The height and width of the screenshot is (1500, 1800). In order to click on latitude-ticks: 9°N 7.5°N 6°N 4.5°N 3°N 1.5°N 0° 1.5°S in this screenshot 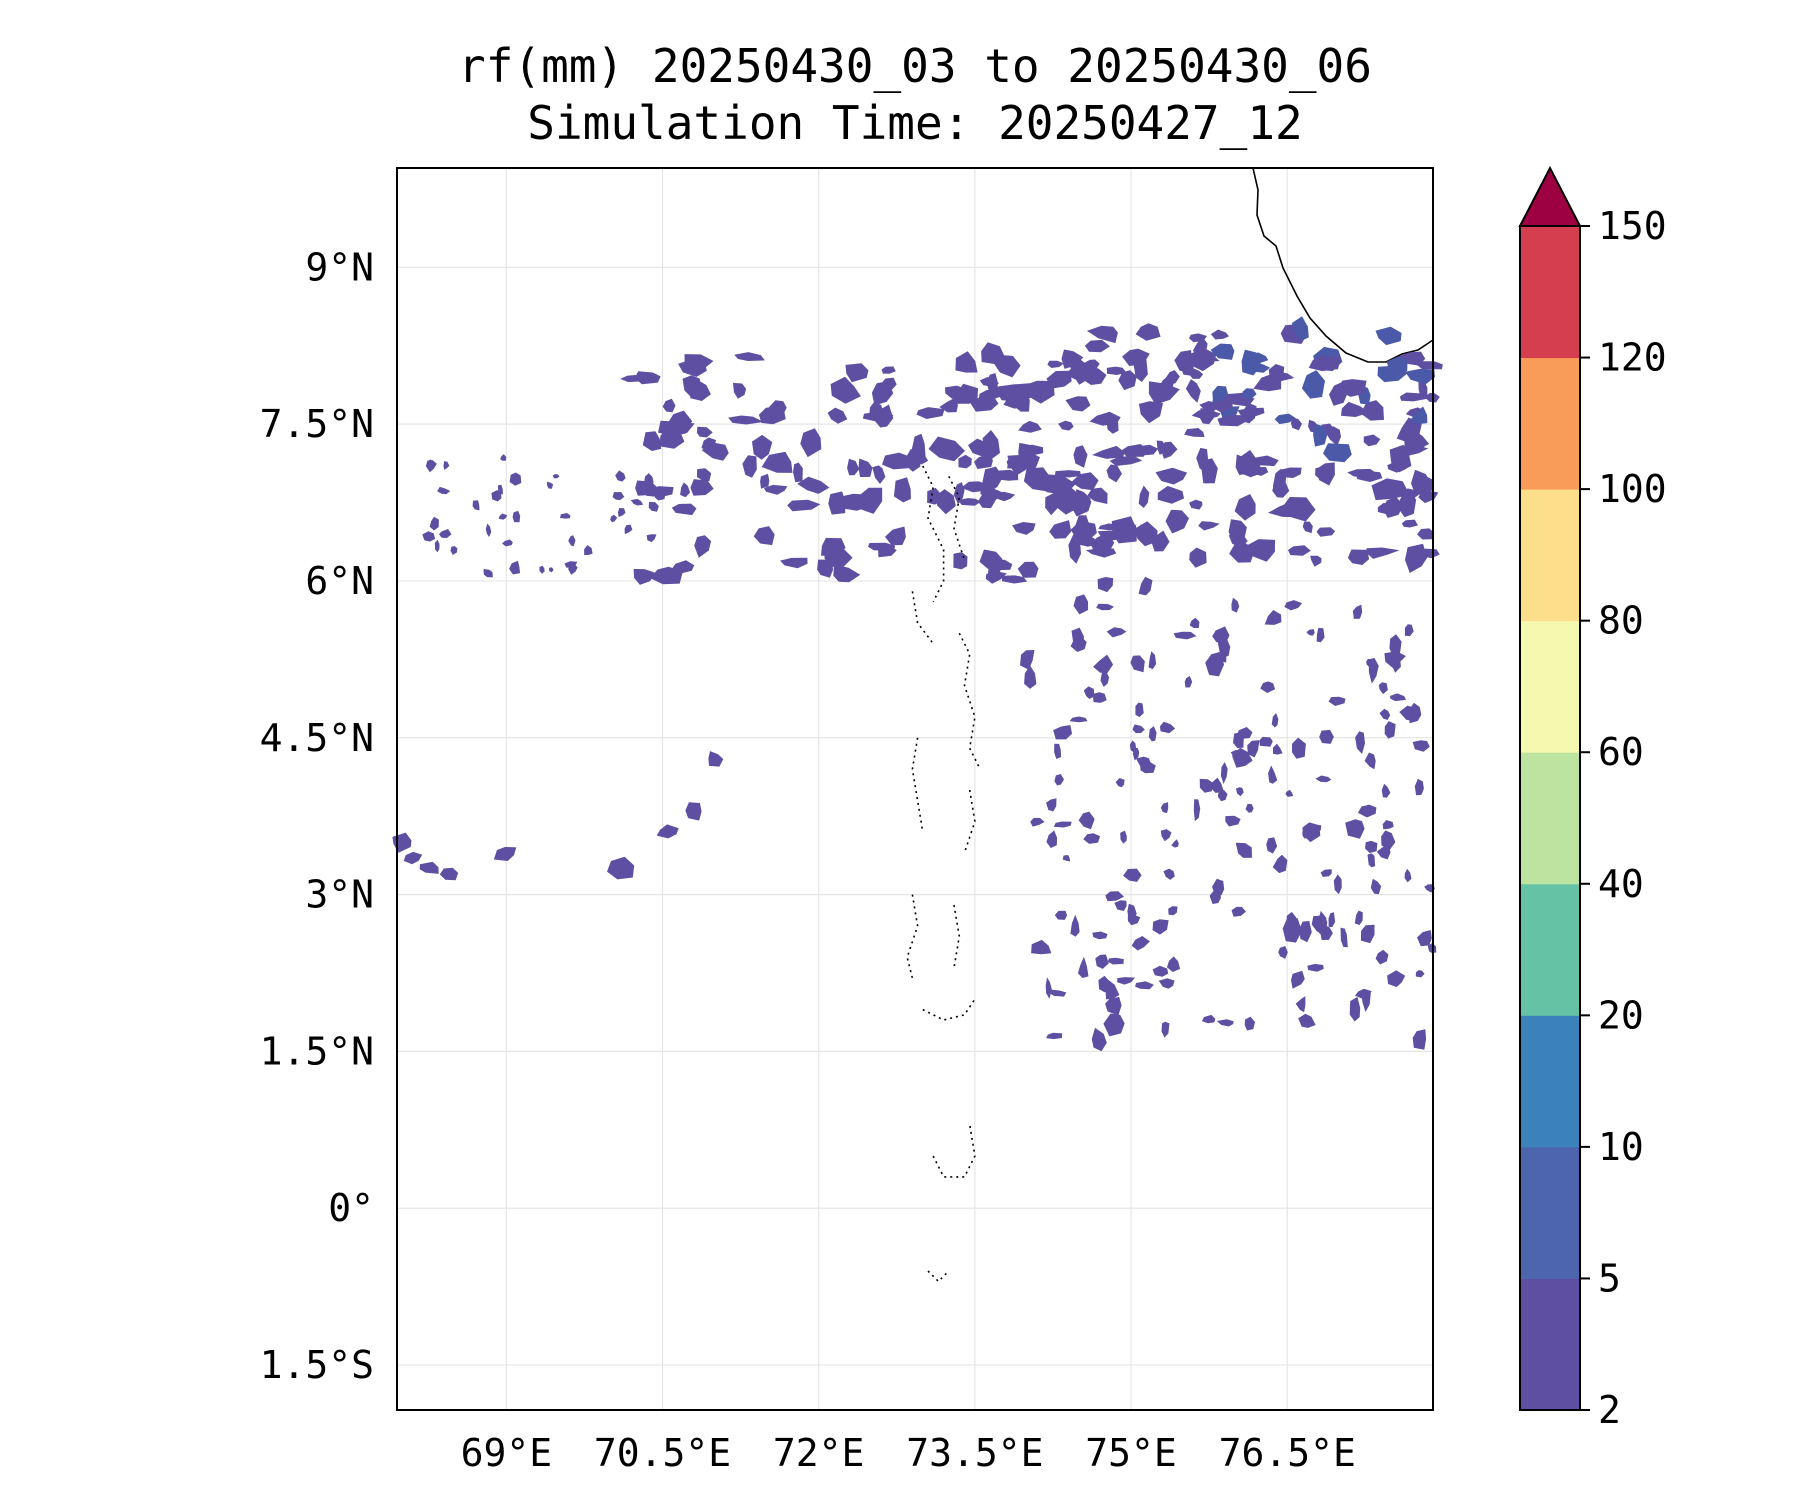, I will do `click(317, 816)`.